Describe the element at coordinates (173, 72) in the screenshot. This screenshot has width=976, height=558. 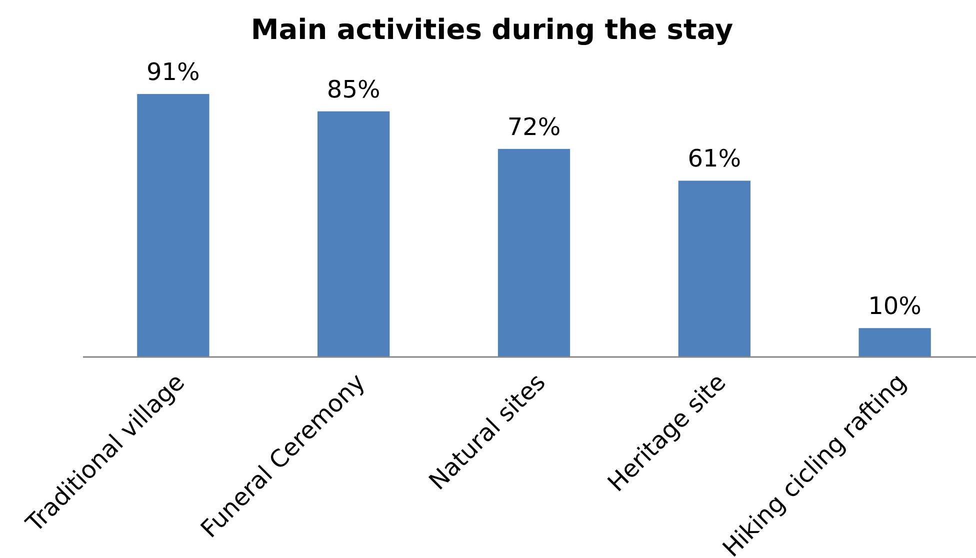
I see `data-label: 91%` at that location.